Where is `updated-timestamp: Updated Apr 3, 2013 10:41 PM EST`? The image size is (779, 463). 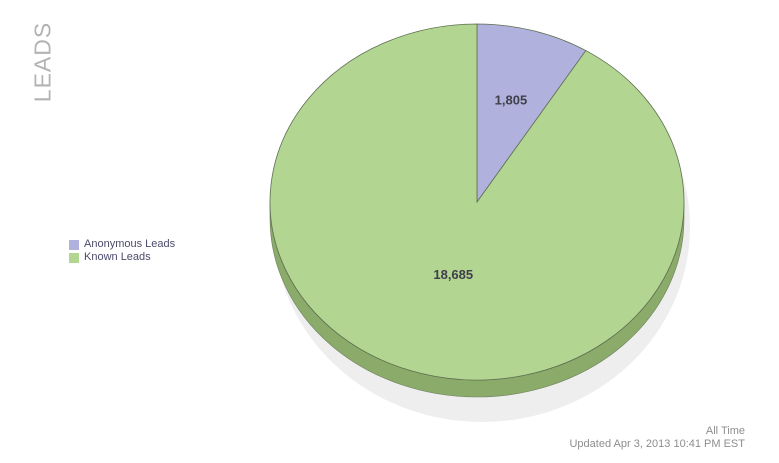 updated-timestamp: Updated Apr 3, 2013 10:41 PM EST is located at coordinates (657, 444).